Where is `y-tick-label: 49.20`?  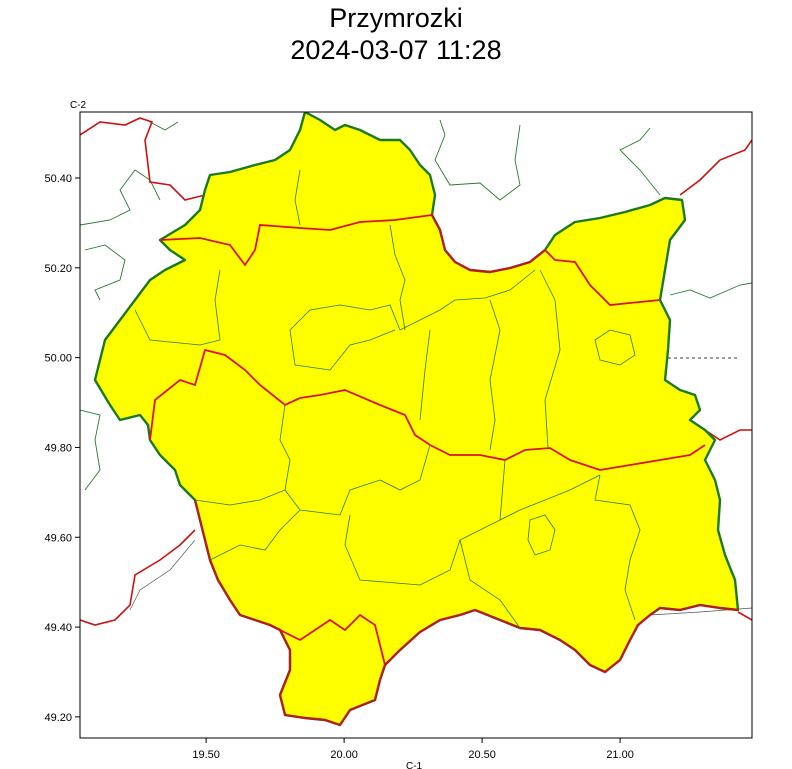 y-tick-label: 49.20 is located at coordinates (58, 718).